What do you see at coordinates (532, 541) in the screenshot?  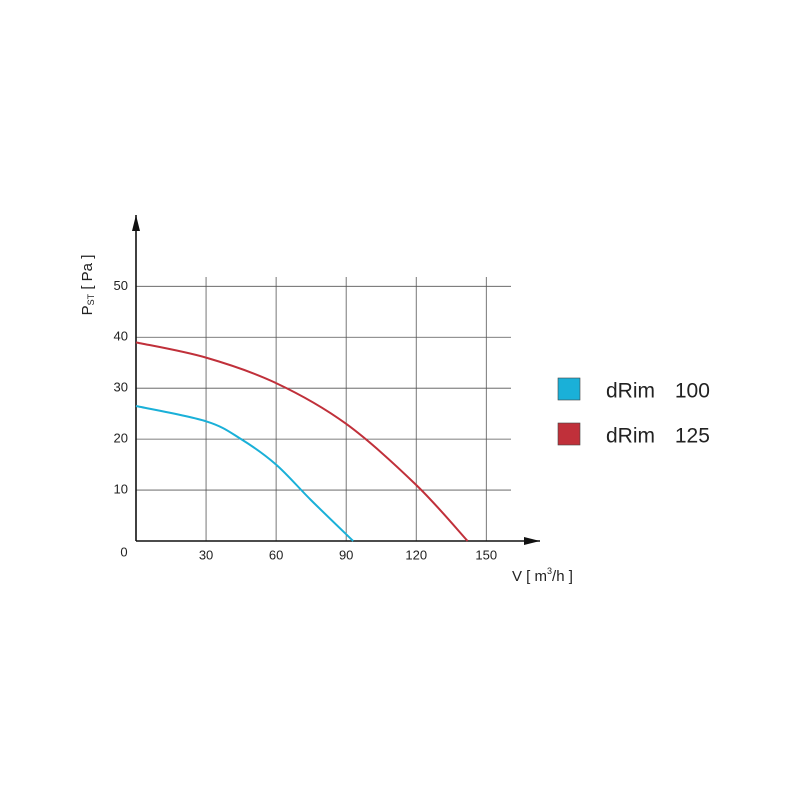 I see `x-axis-arrow` at bounding box center [532, 541].